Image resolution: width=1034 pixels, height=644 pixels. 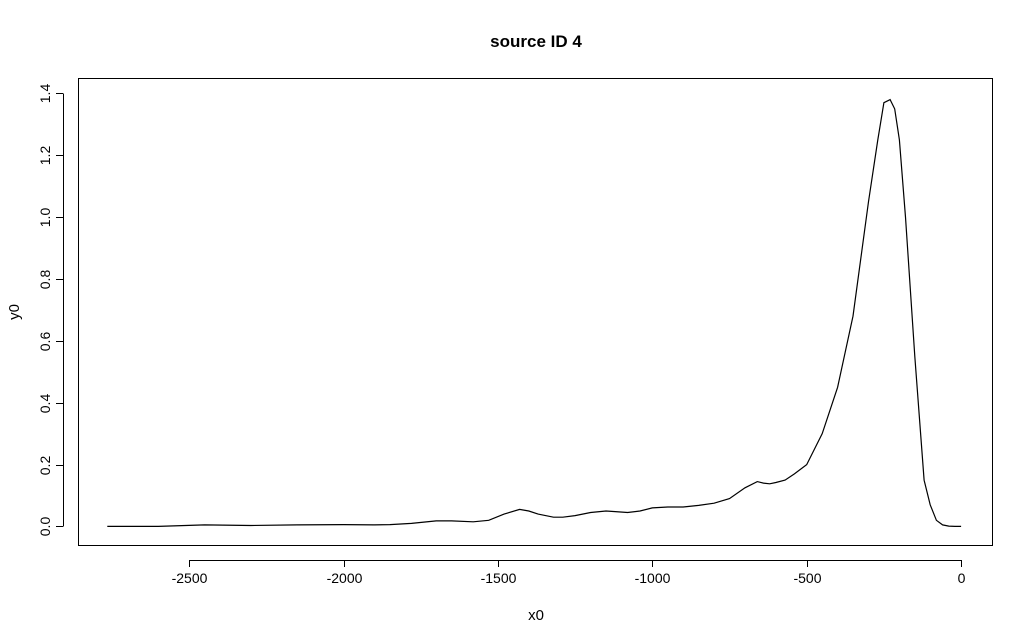 What do you see at coordinates (45, 342) in the screenshot?
I see `y-tick-label: 0.6` at bounding box center [45, 342].